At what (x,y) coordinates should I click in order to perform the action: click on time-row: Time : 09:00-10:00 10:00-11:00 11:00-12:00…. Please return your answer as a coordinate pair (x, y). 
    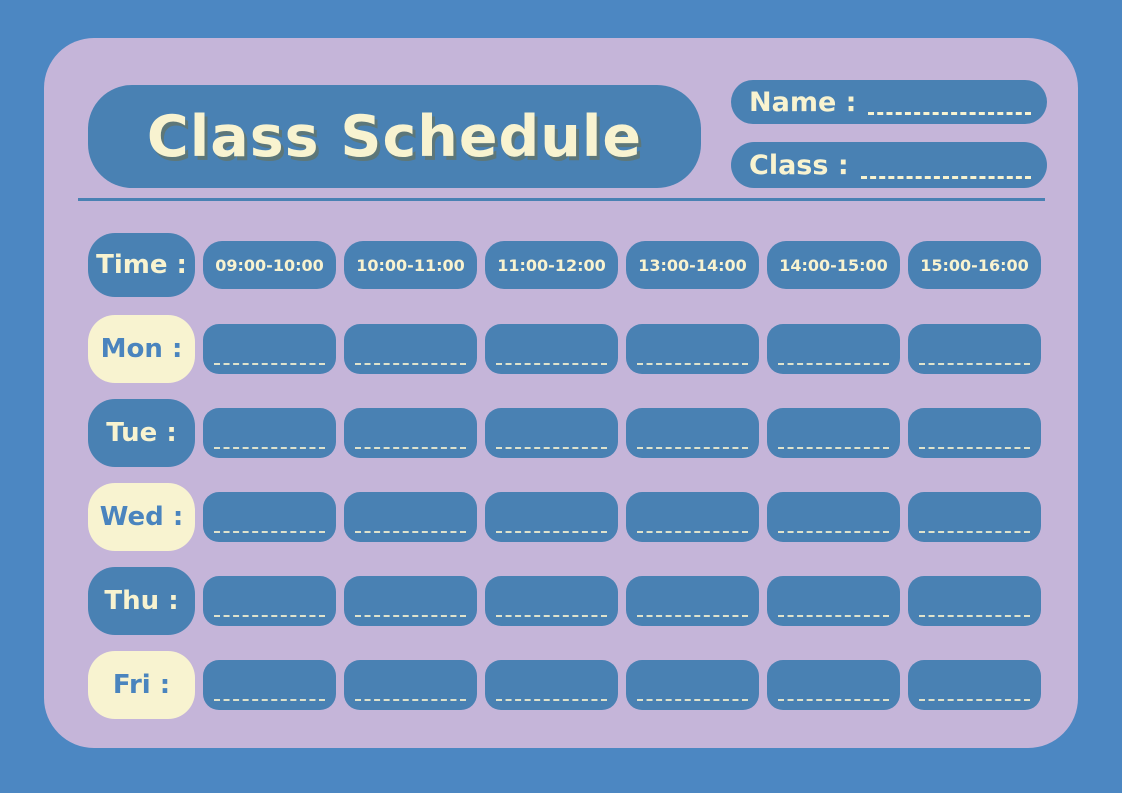
    Looking at the image, I should click on (566, 265).